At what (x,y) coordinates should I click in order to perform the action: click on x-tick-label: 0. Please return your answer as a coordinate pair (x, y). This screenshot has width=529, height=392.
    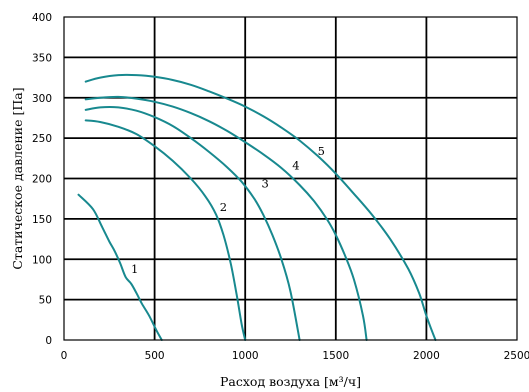
    Looking at the image, I should click on (64, 356).